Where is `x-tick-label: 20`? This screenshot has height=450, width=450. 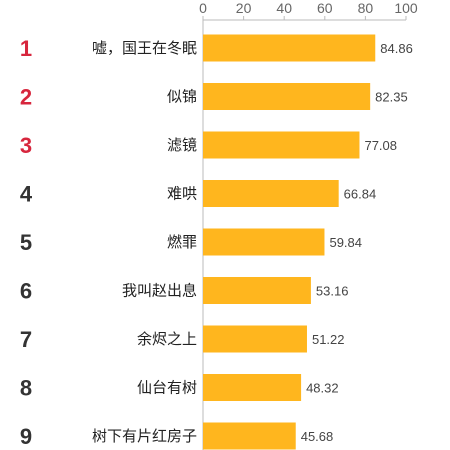 x-tick-label: 20 is located at coordinates (244, 8).